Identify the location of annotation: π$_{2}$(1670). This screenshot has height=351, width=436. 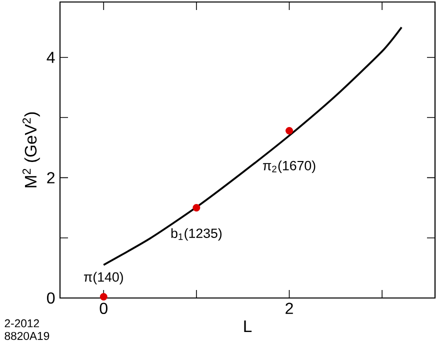
(289, 166).